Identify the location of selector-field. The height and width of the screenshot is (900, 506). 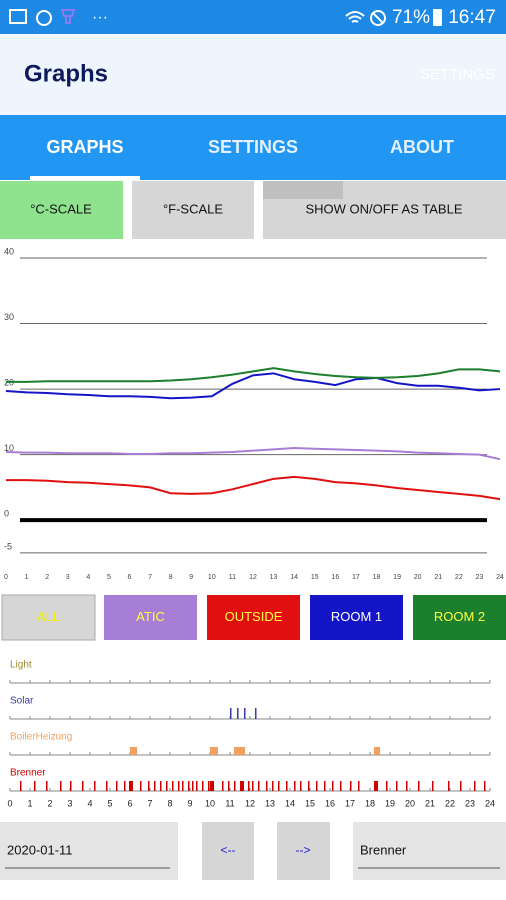
(429, 851).